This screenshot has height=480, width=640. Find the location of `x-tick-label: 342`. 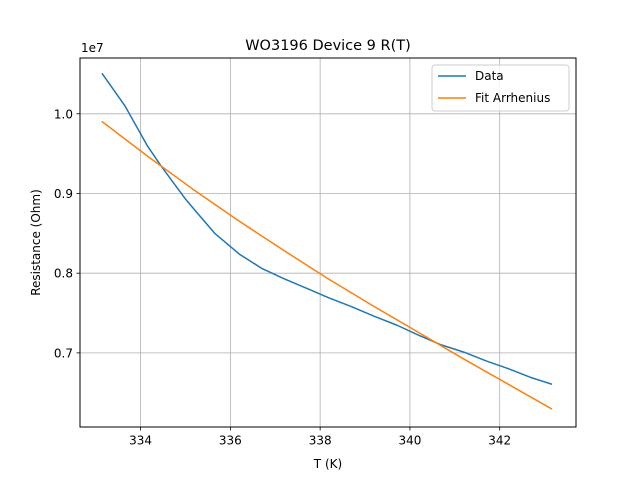

x-tick-label: 342 is located at coordinates (499, 441).